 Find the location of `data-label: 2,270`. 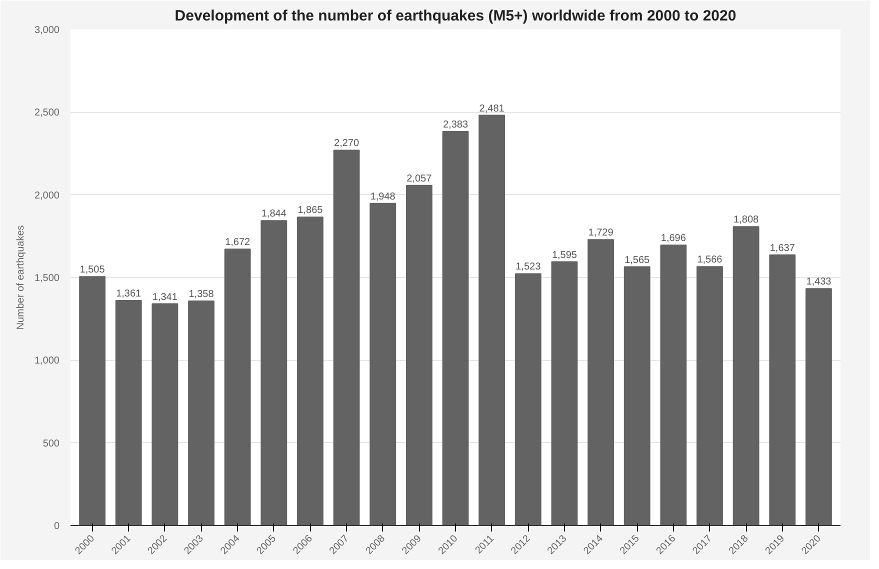

data-label: 2,270 is located at coordinates (347, 144).